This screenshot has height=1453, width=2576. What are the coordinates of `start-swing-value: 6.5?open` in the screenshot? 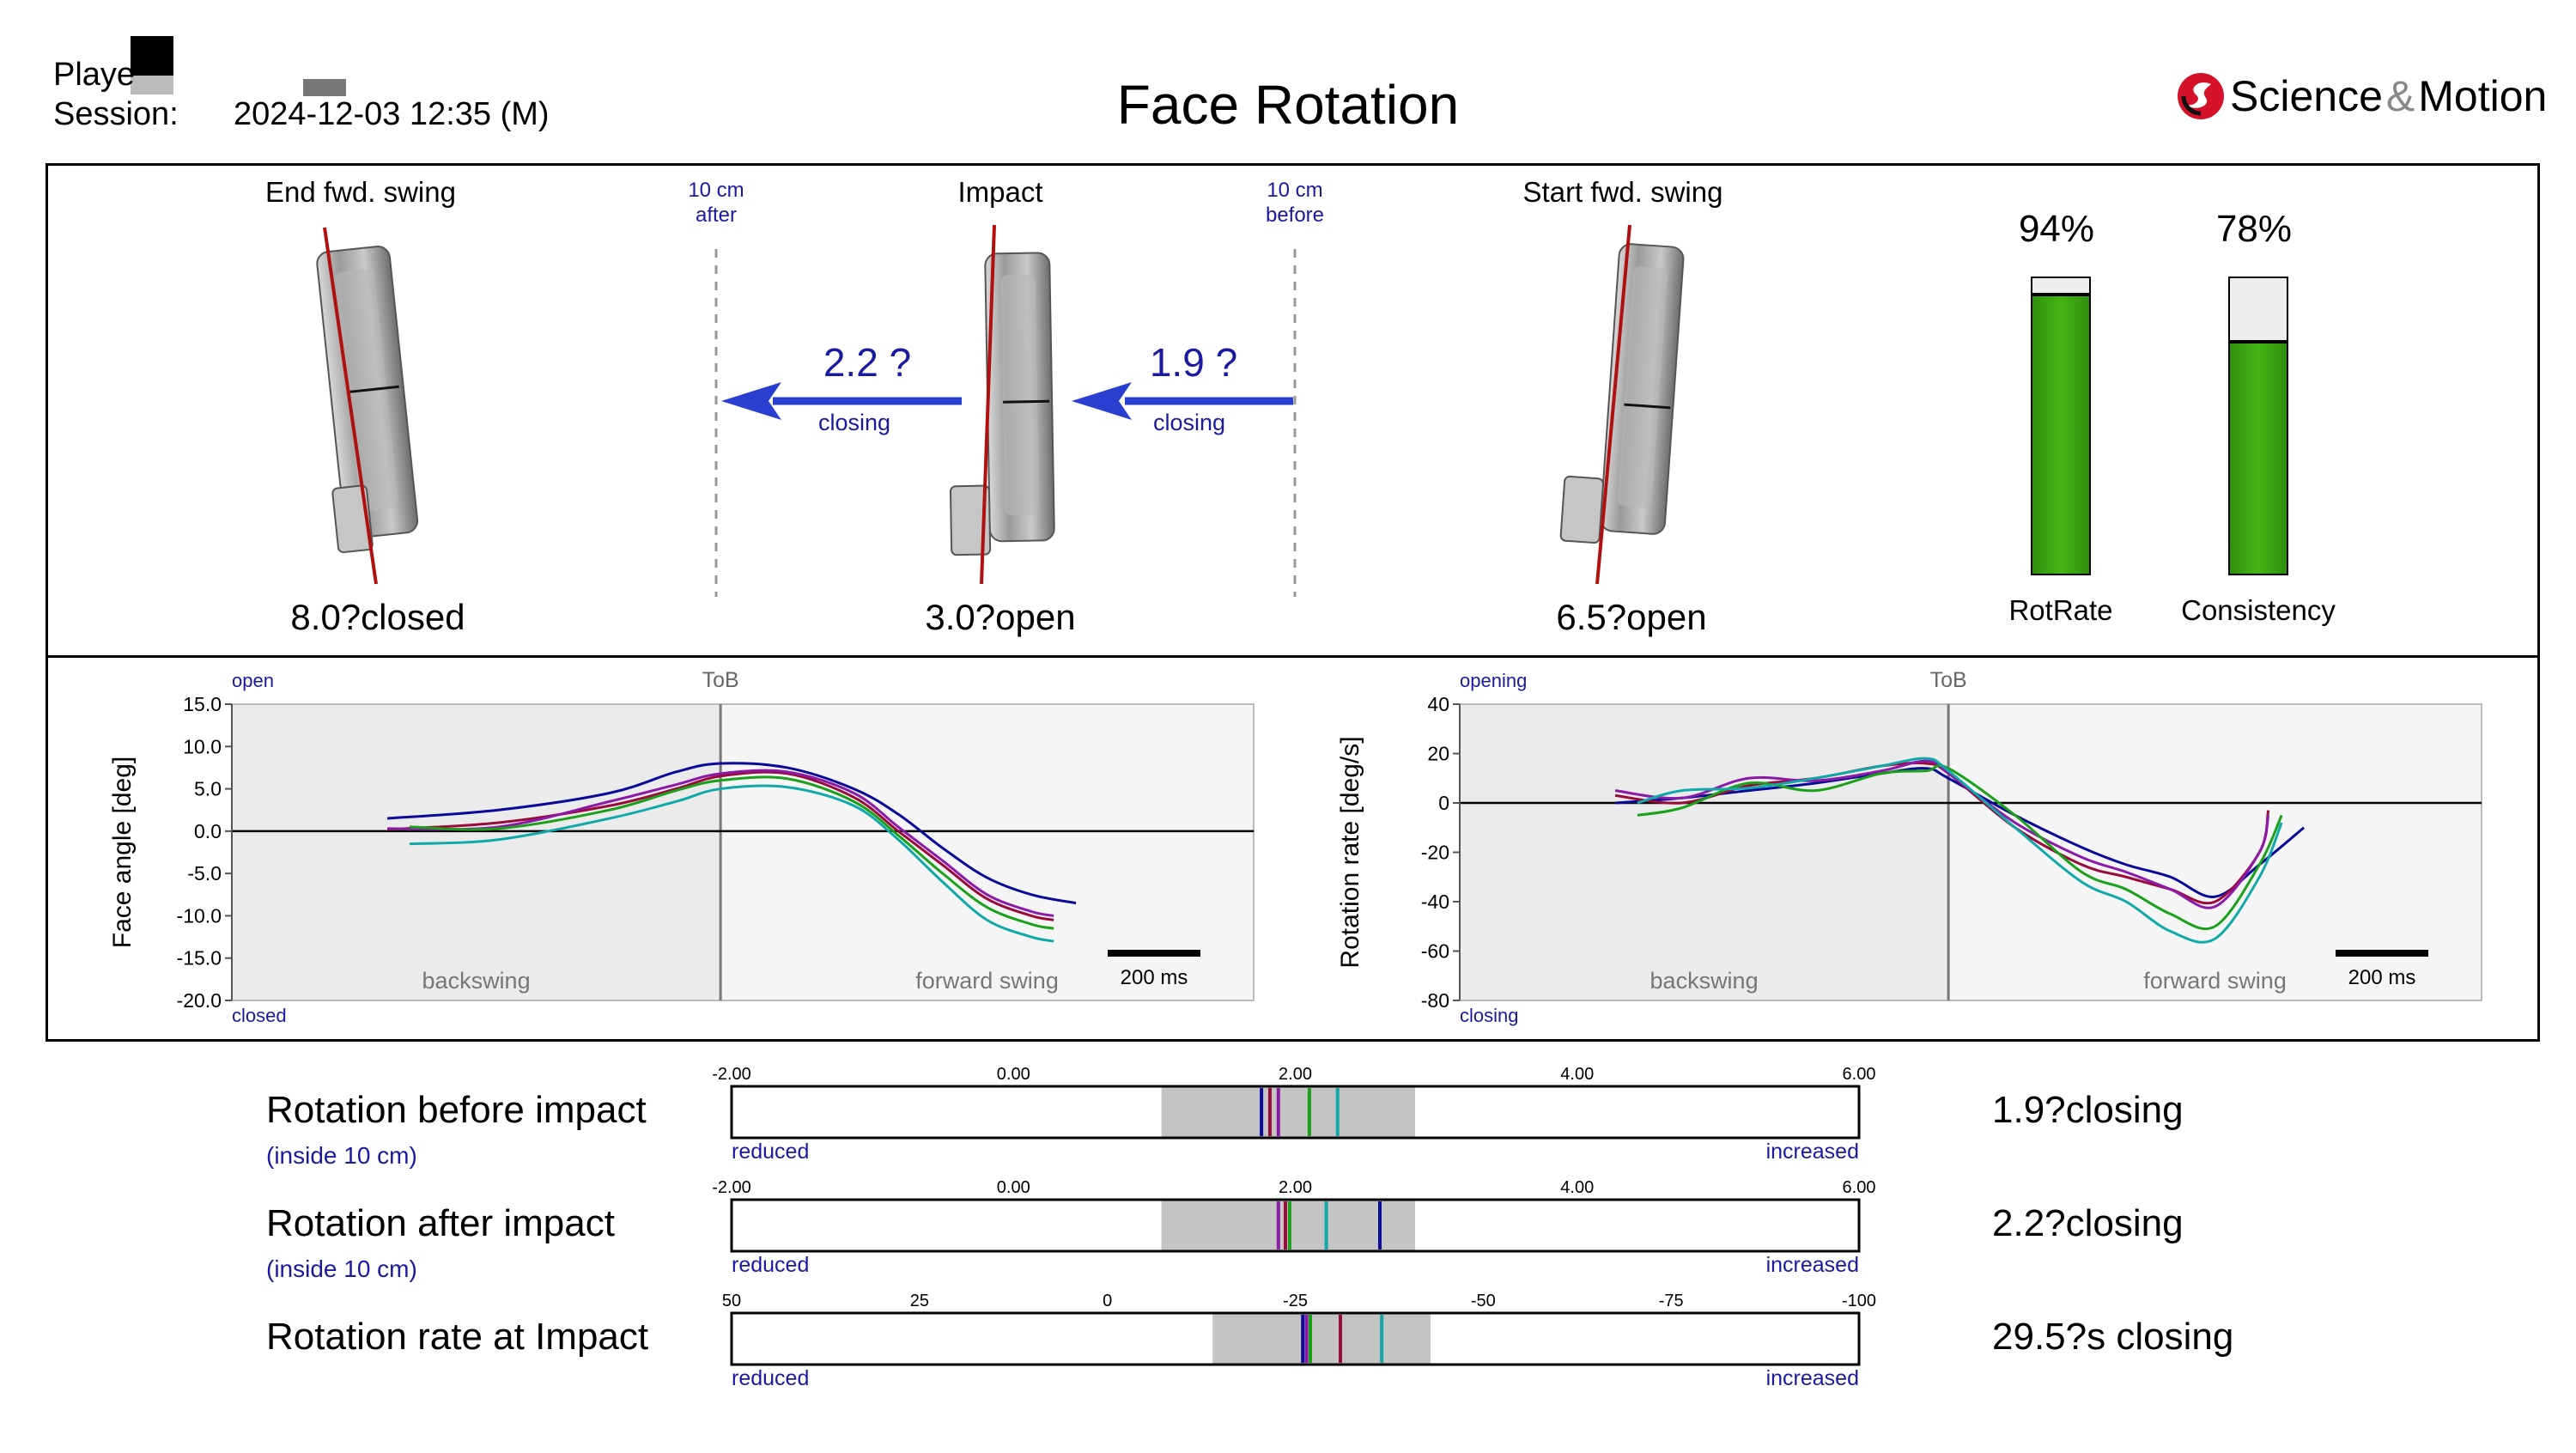 It's located at (1631, 617).